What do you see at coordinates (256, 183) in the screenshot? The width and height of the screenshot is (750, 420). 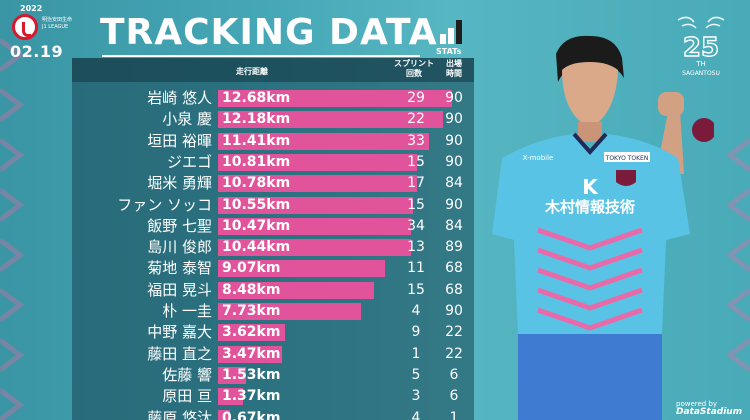 I see `distance-value: 10.78km` at bounding box center [256, 183].